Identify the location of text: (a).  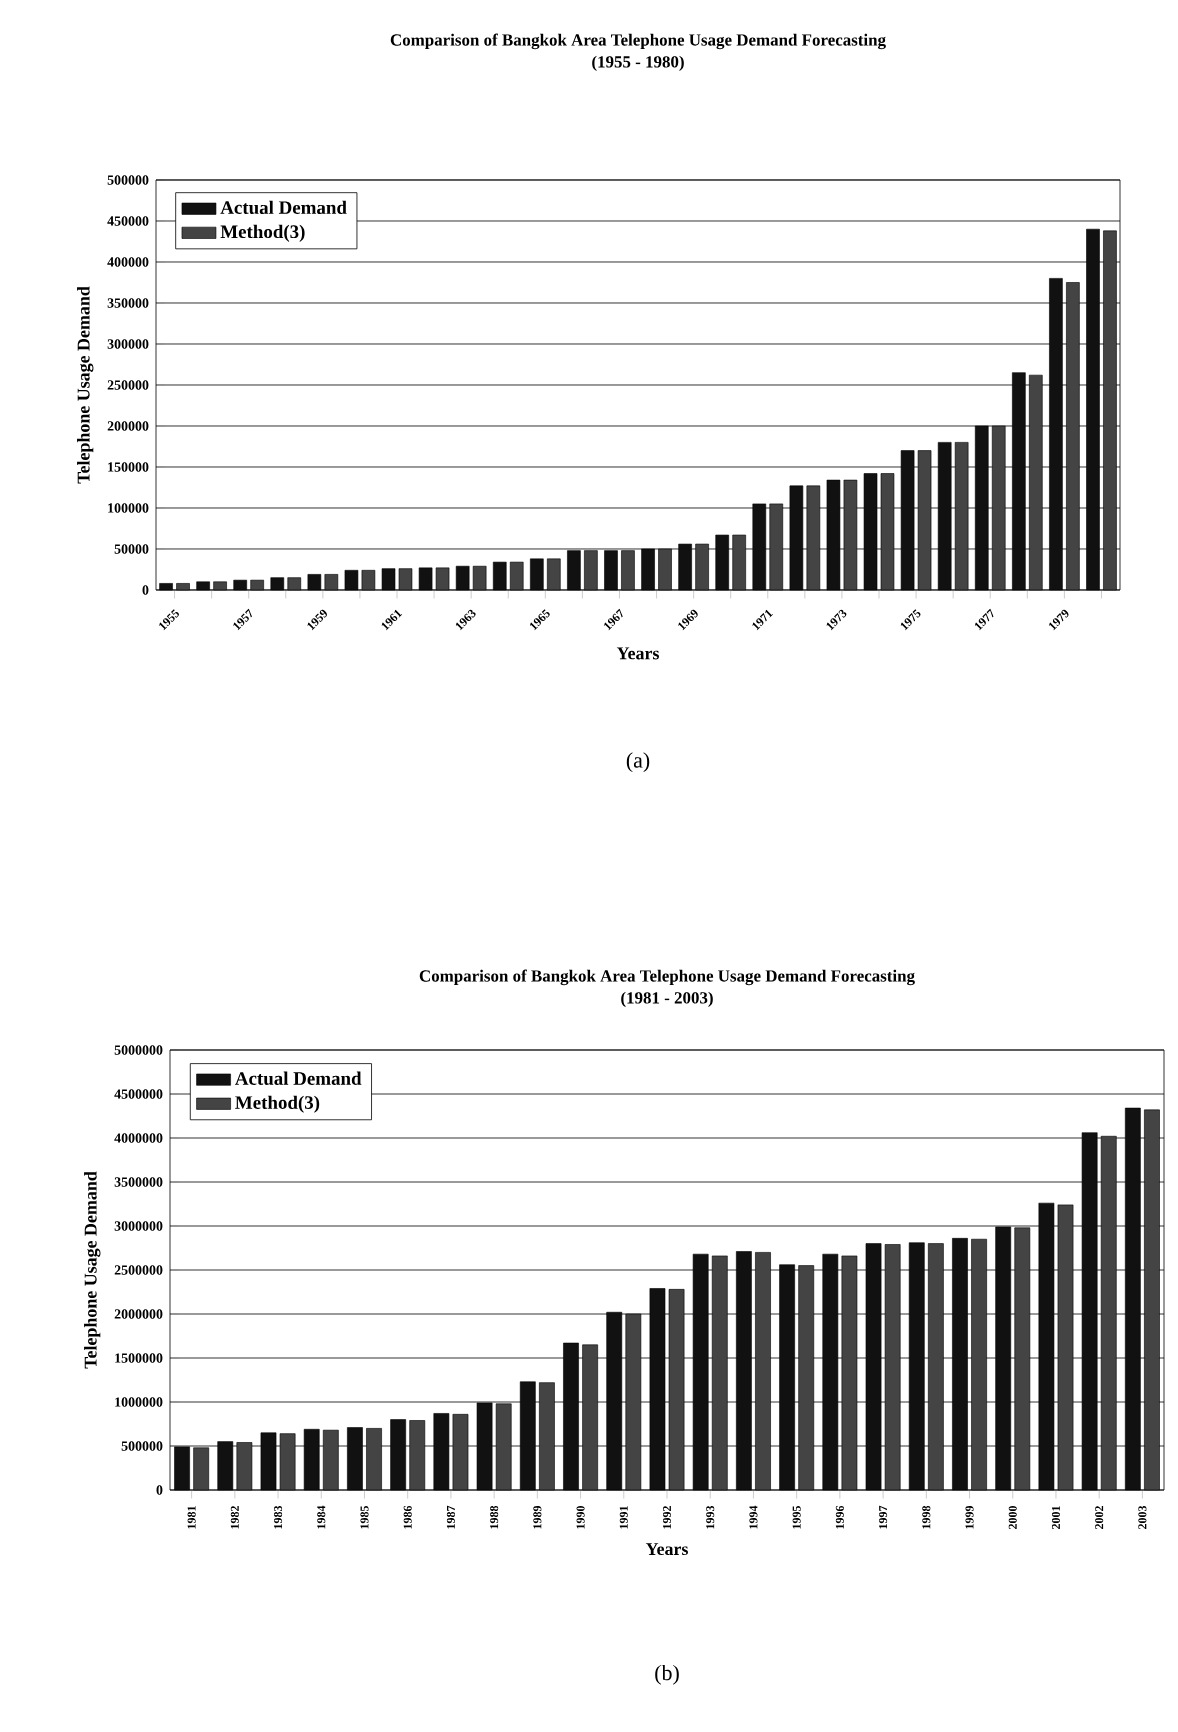
(638, 762).